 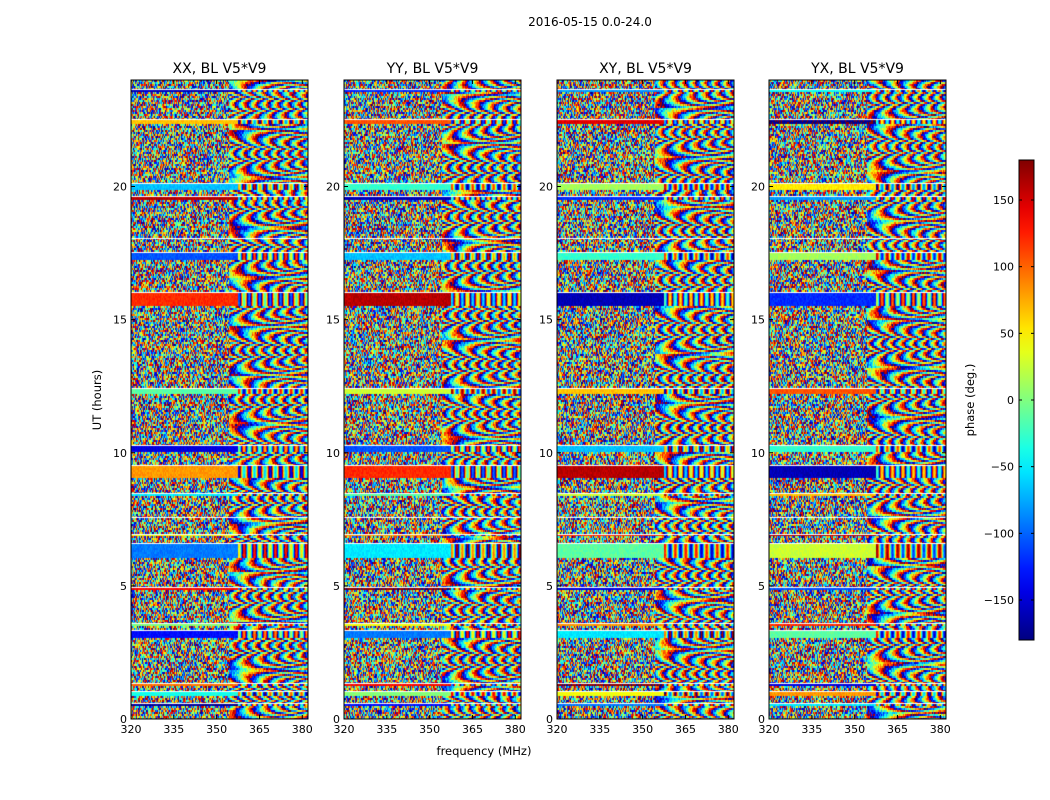 What do you see at coordinates (645, 69) in the screenshot?
I see `panel-title: XY, BL V5*V9` at bounding box center [645, 69].